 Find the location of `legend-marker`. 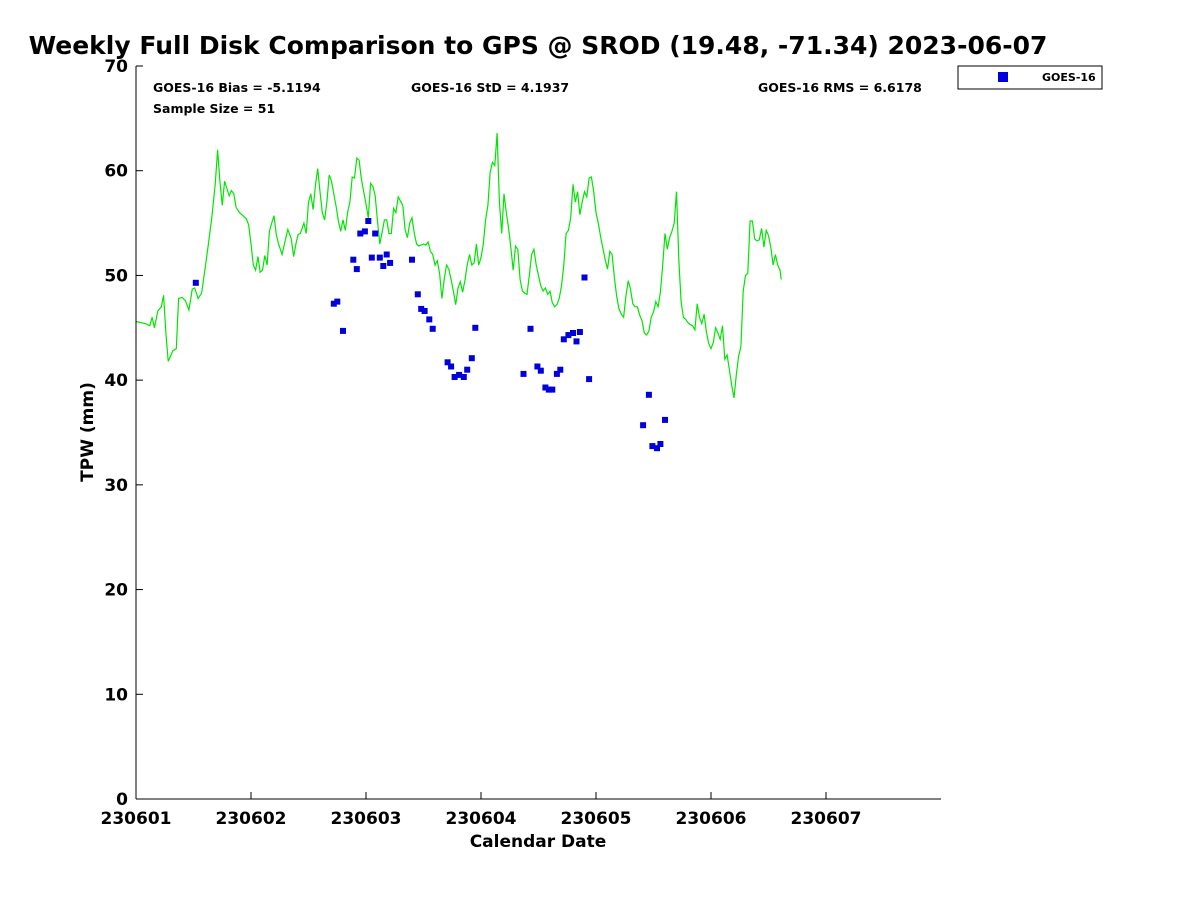

legend-marker is located at coordinates (1003, 77).